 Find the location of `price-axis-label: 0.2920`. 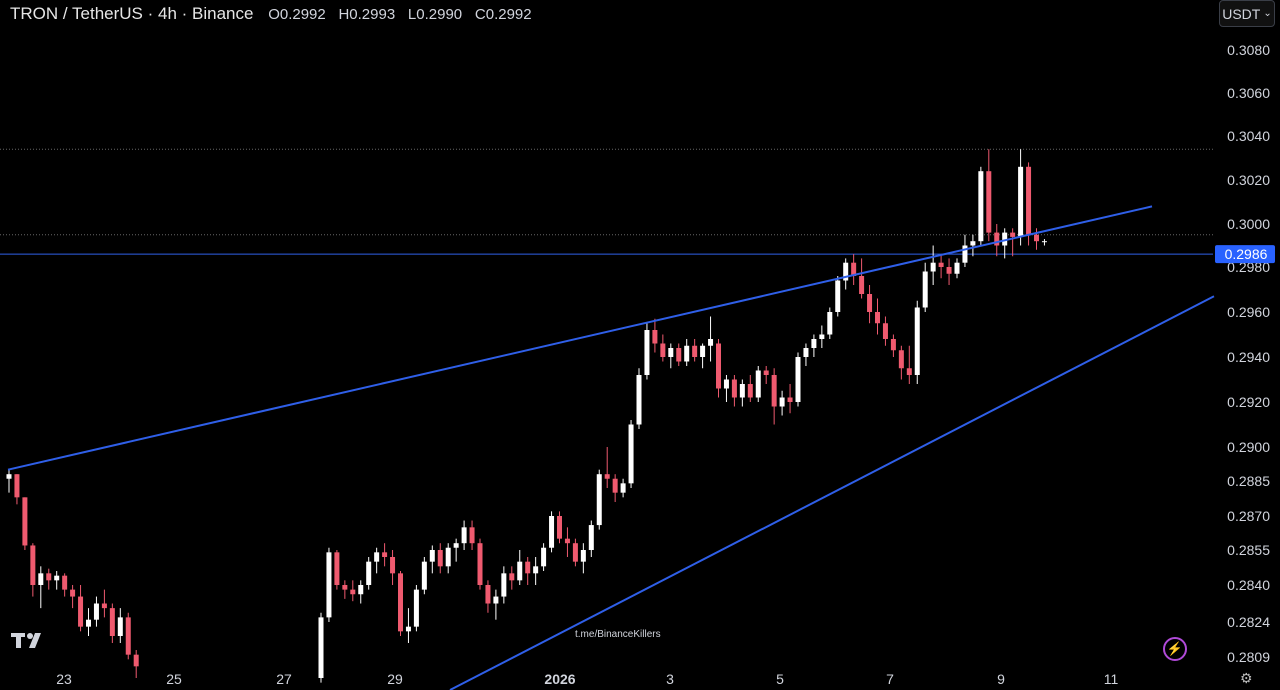

price-axis-label: 0.2920 is located at coordinates (1248, 402).